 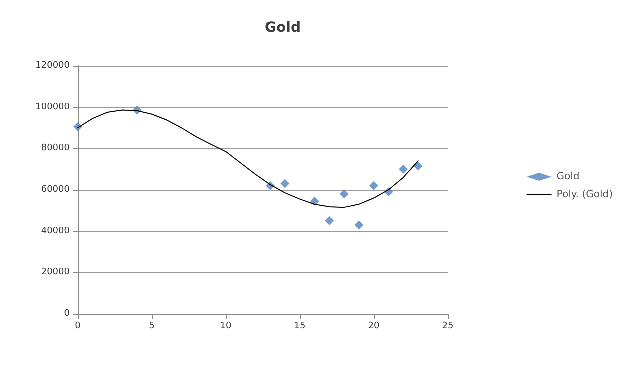 What do you see at coordinates (78, 327) in the screenshot?
I see `x-tick-label: 0` at bounding box center [78, 327].